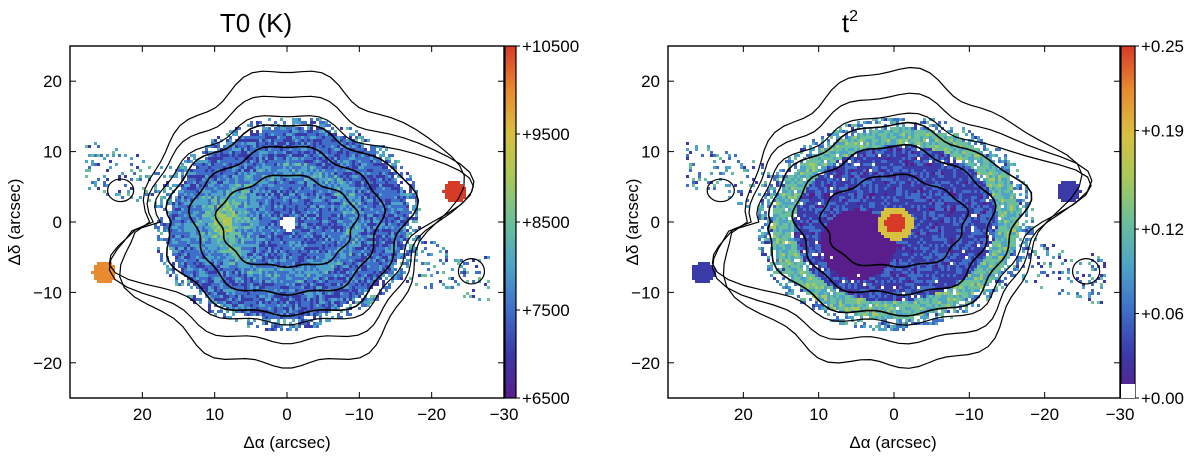 This screenshot has width=1200, height=460. What do you see at coordinates (14, 222) in the screenshot?
I see `y-axis-label: Δδ (arcsec)` at bounding box center [14, 222].